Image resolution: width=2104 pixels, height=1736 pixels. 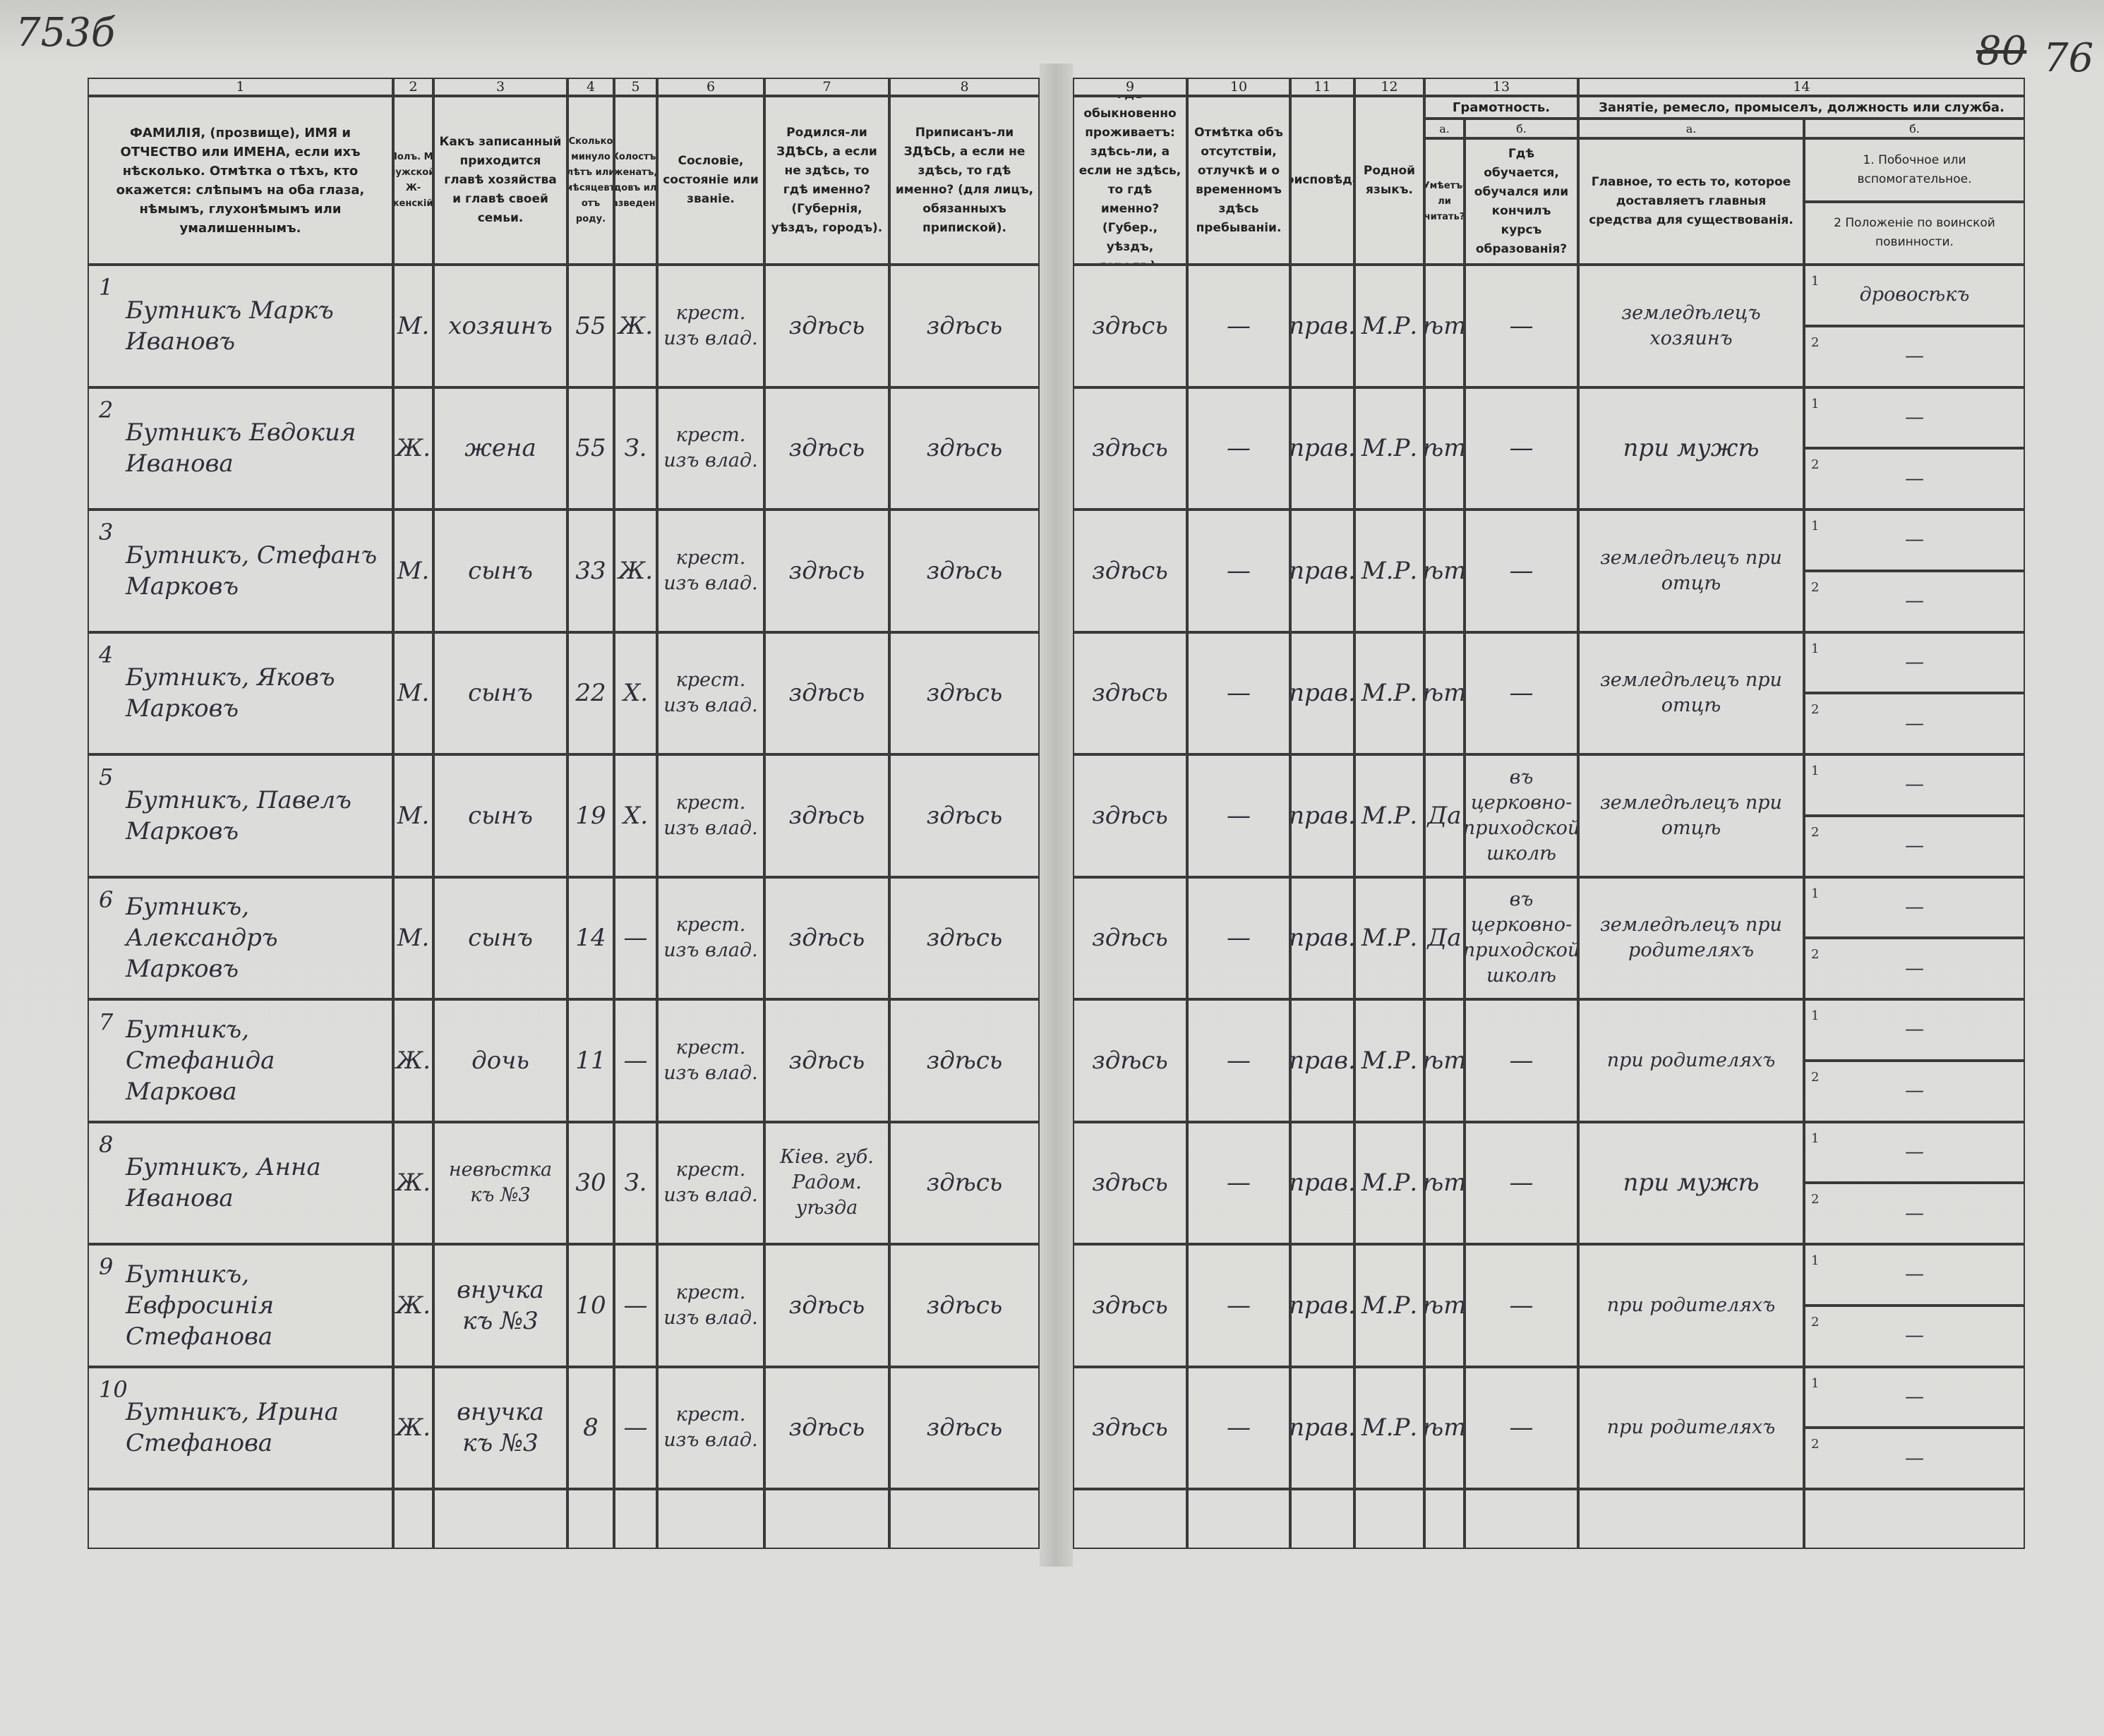 What do you see at coordinates (1521, 128) in the screenshot?
I see `sub-letter: б.` at bounding box center [1521, 128].